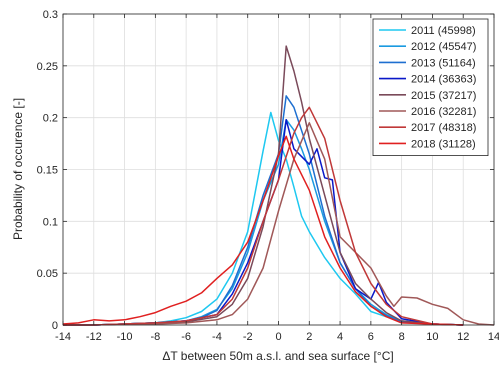 This screenshot has height=366, width=499. Describe the element at coordinates (50, 222) in the screenshot. I see `y-tick-label: 0.1` at that location.